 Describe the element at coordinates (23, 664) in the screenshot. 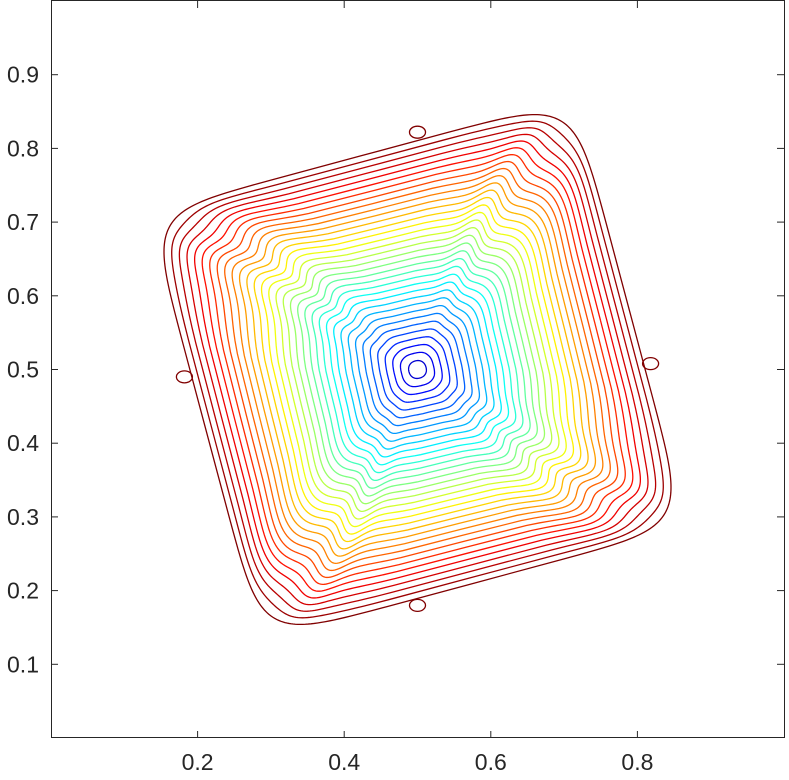

I see `y-tick-label: 0.1` at that location.